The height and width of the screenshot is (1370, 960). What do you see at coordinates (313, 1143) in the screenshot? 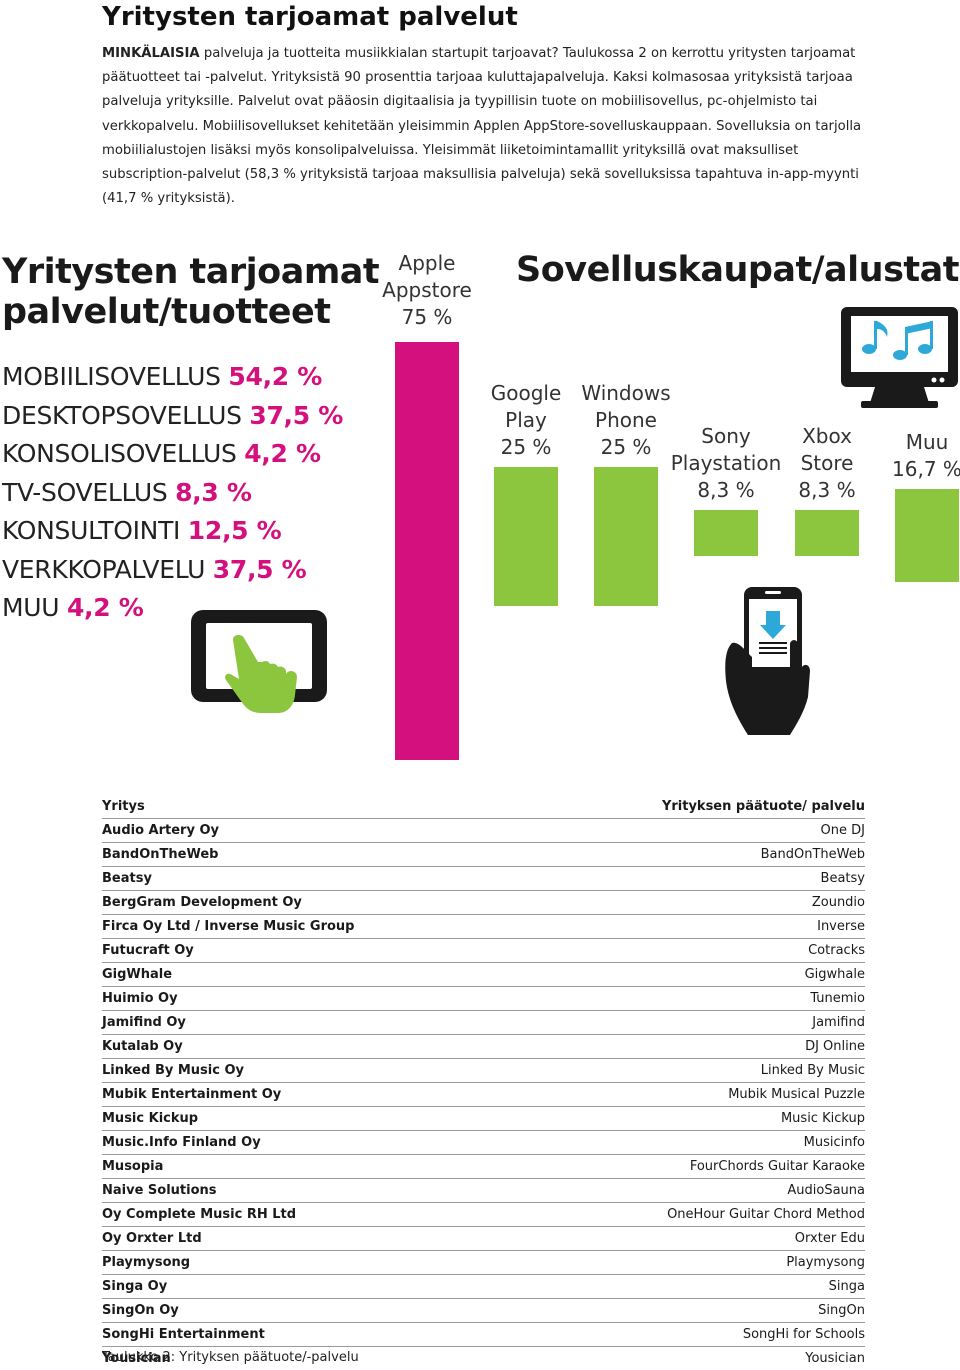
I see `company-cell: Music.Info Finland Oy` at bounding box center [313, 1143].